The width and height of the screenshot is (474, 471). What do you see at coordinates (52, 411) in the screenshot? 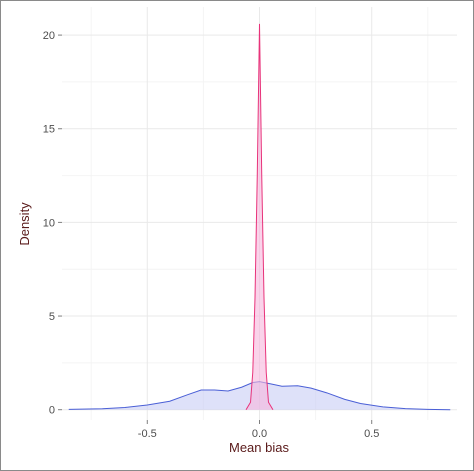
I see `y-tick-label: 0` at bounding box center [52, 411].